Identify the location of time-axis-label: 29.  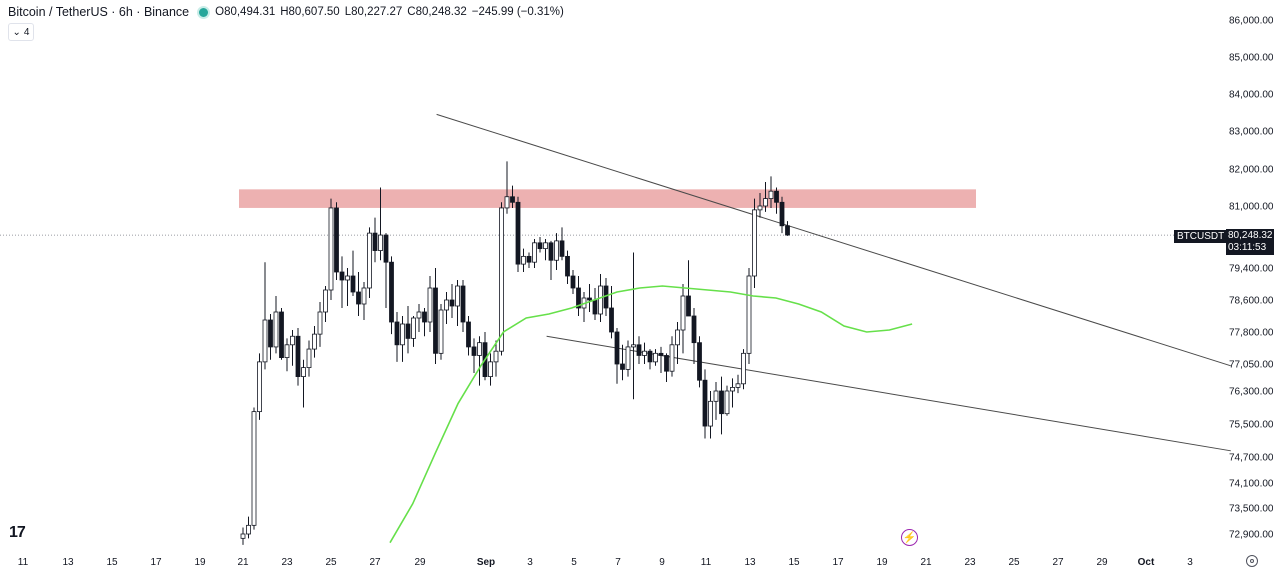
(420, 562).